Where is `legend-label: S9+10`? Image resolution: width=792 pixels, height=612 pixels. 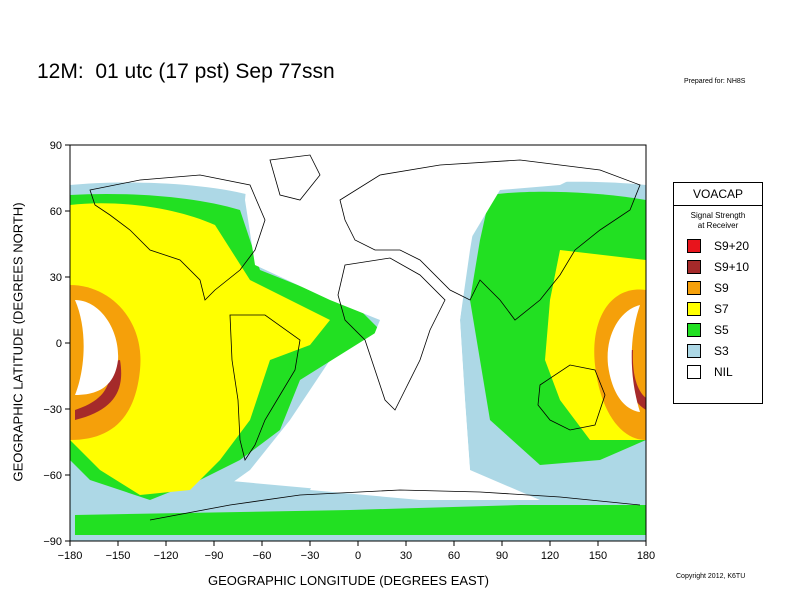 legend-label: S9+10 is located at coordinates (732, 267).